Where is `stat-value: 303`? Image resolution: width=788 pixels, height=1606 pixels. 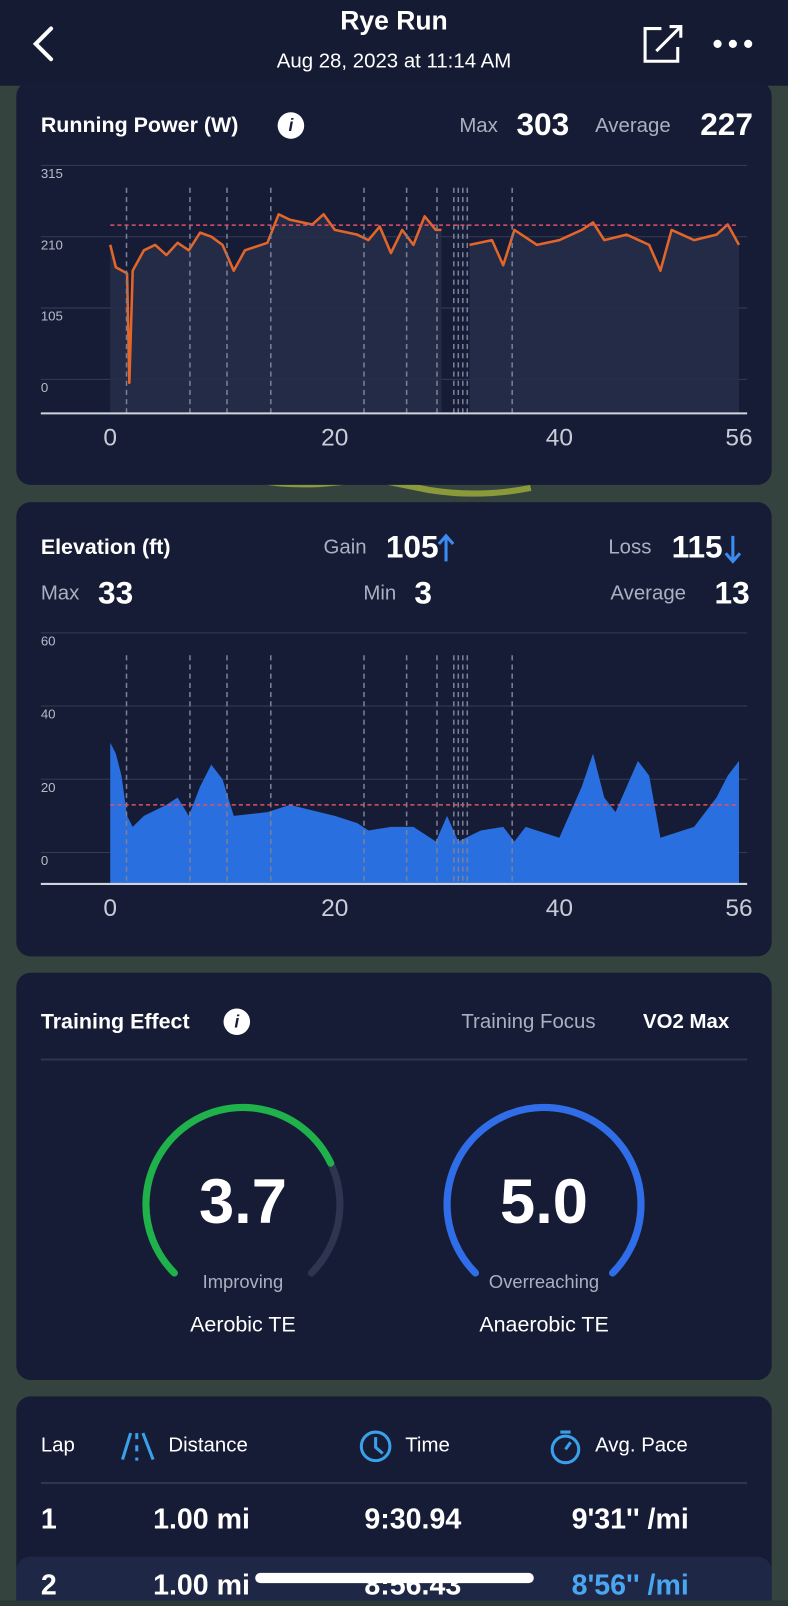
stat-value: 303 is located at coordinates (542, 124).